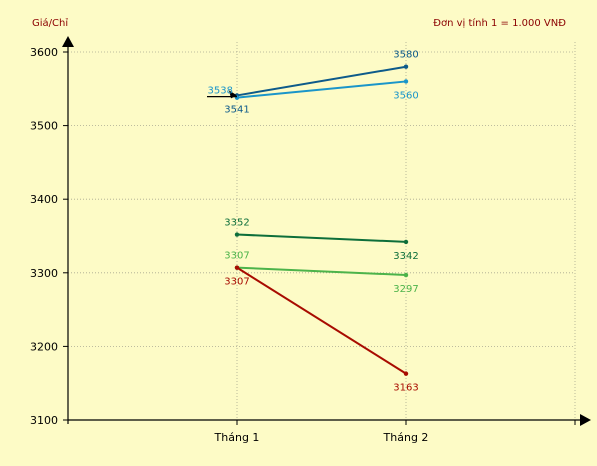 The image size is (597, 466). I want to click on unit-note: Đơn vị tính 1 = 1.000 VNĐ, so click(499, 23).